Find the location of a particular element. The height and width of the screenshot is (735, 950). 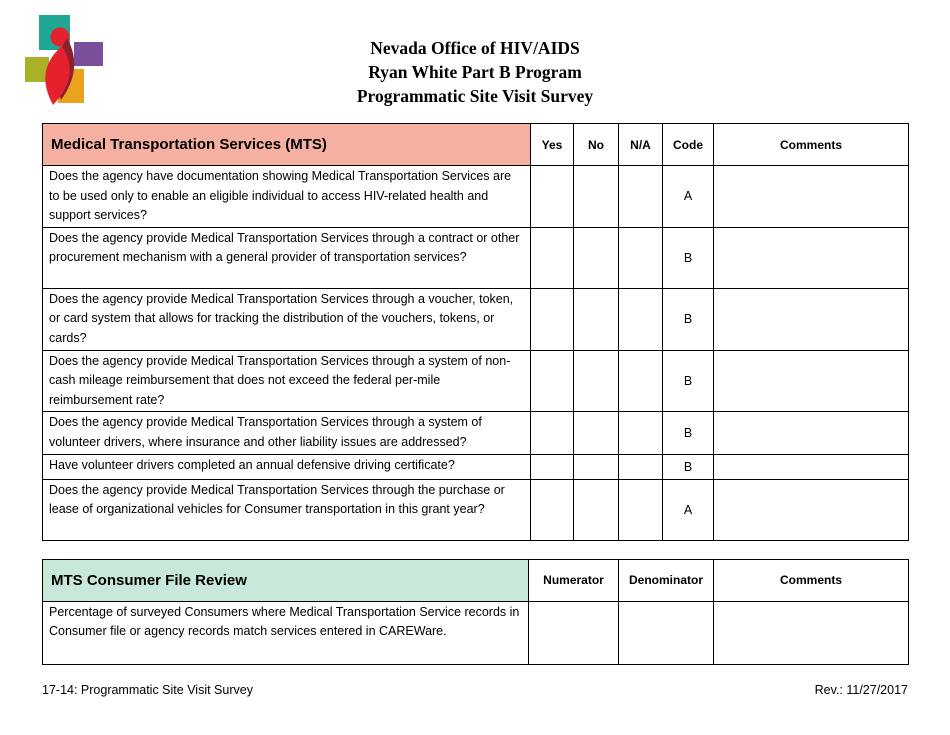

column-header-na: N/A is located at coordinates (640, 144).